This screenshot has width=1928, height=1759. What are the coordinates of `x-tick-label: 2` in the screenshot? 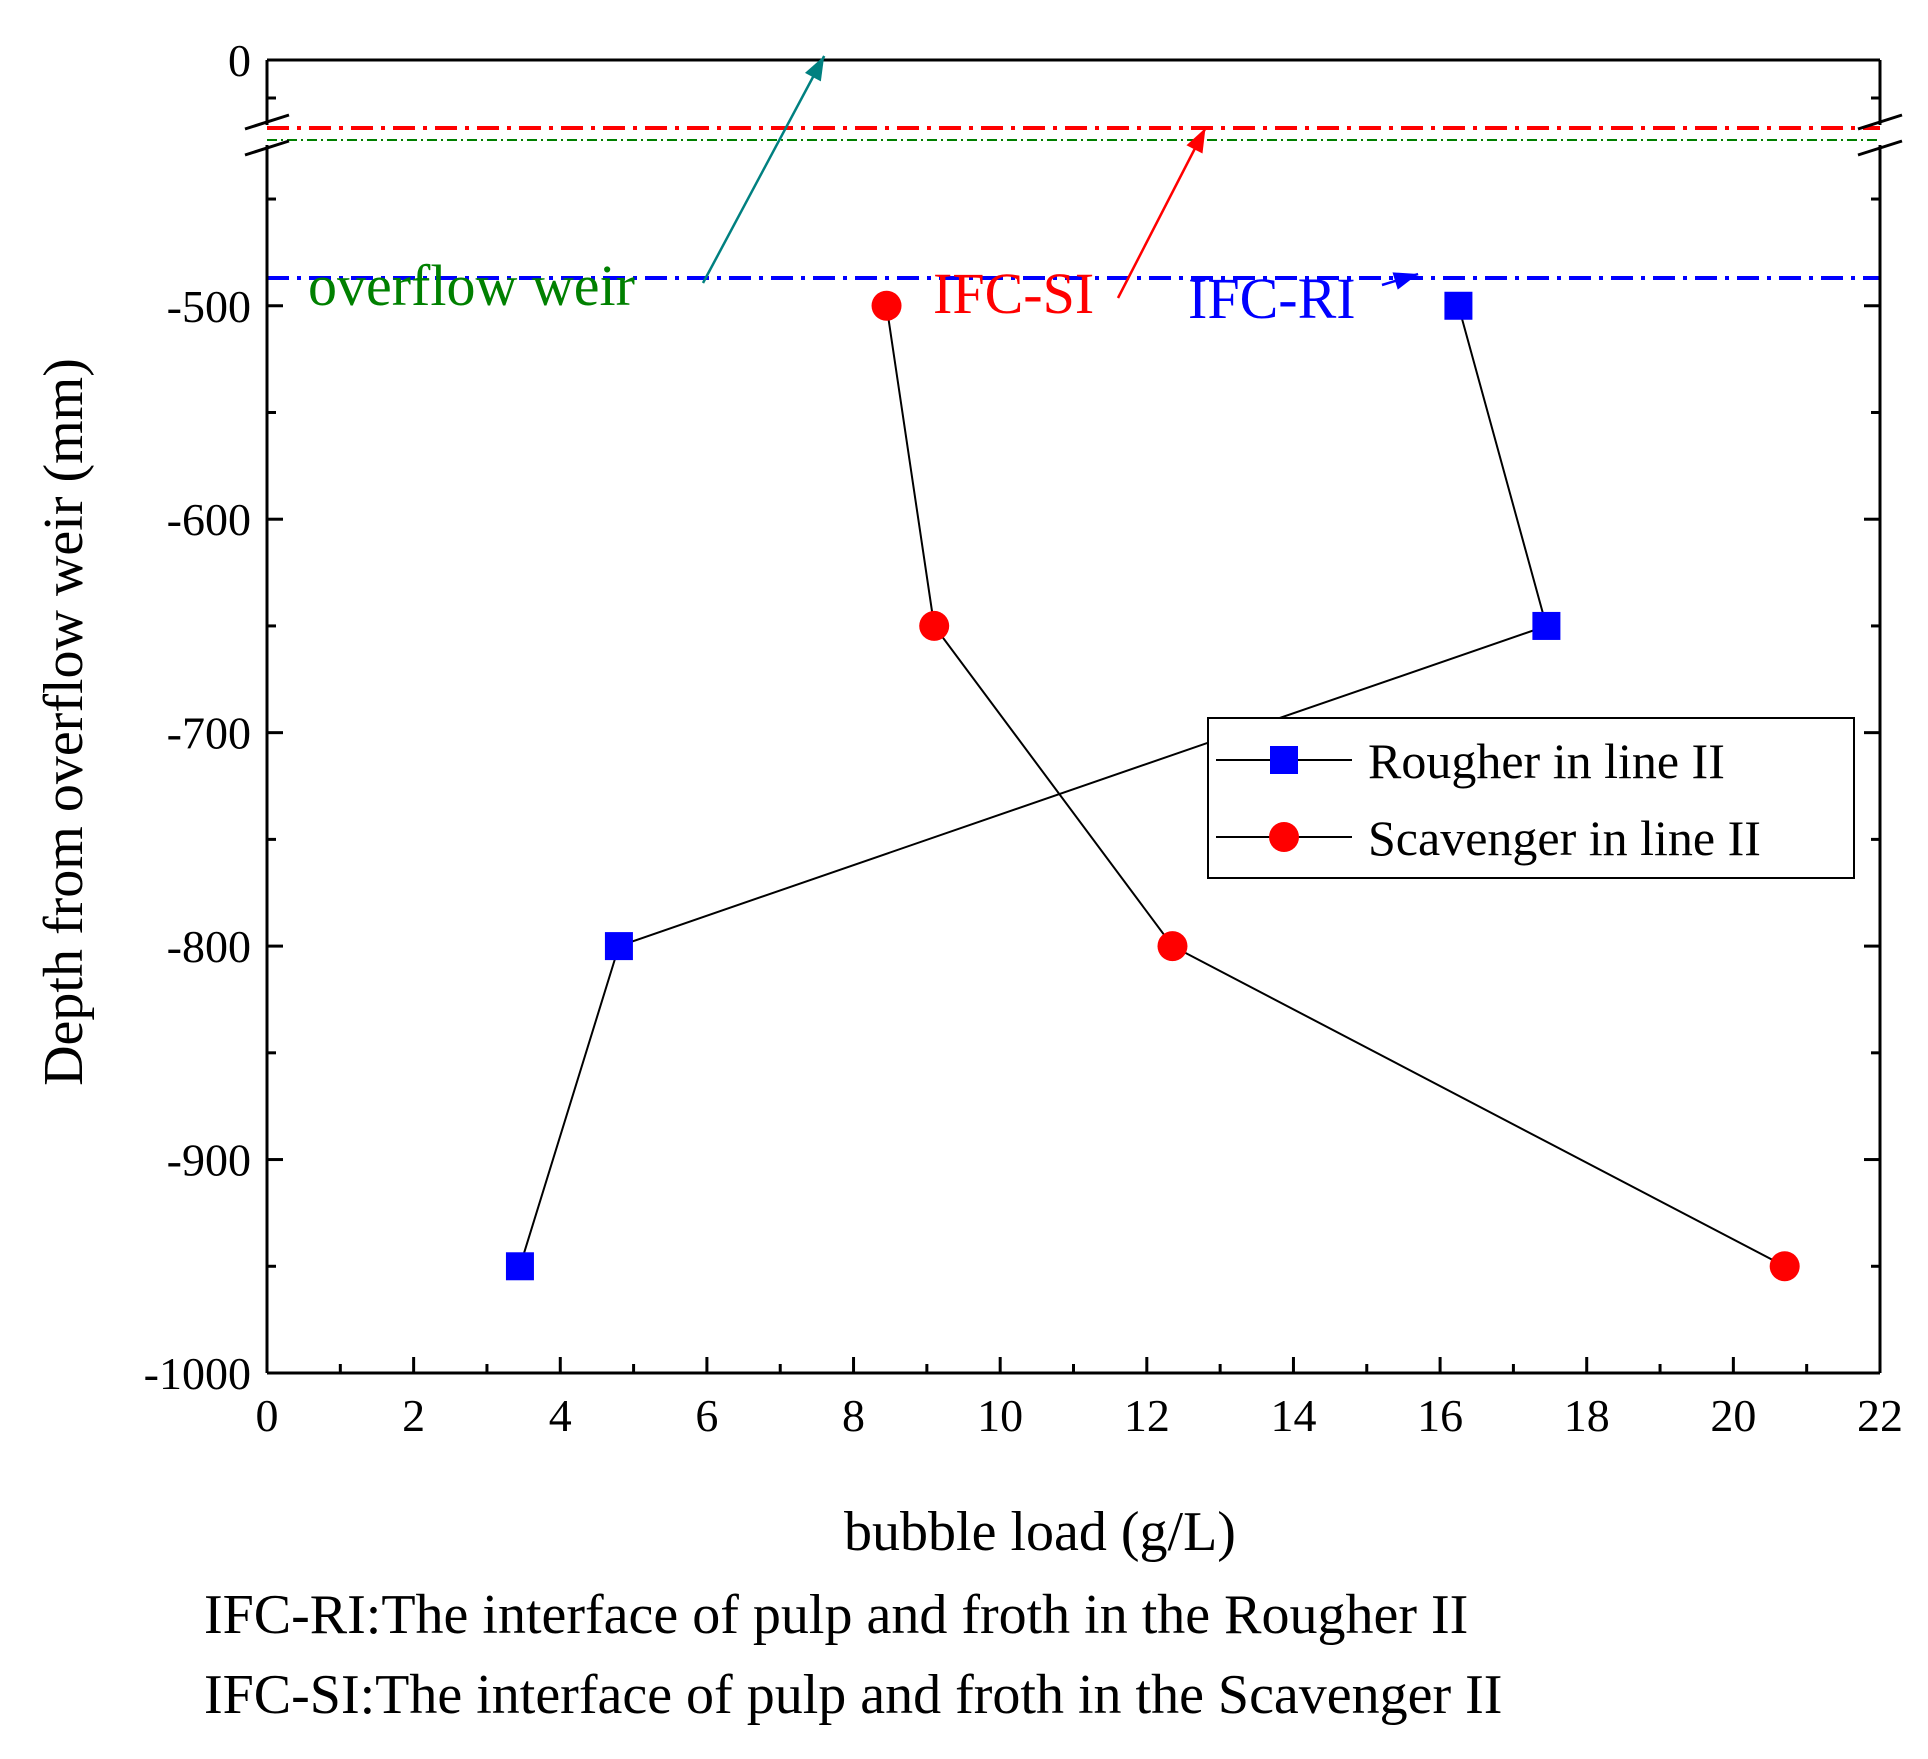 It's located at (413, 1415).